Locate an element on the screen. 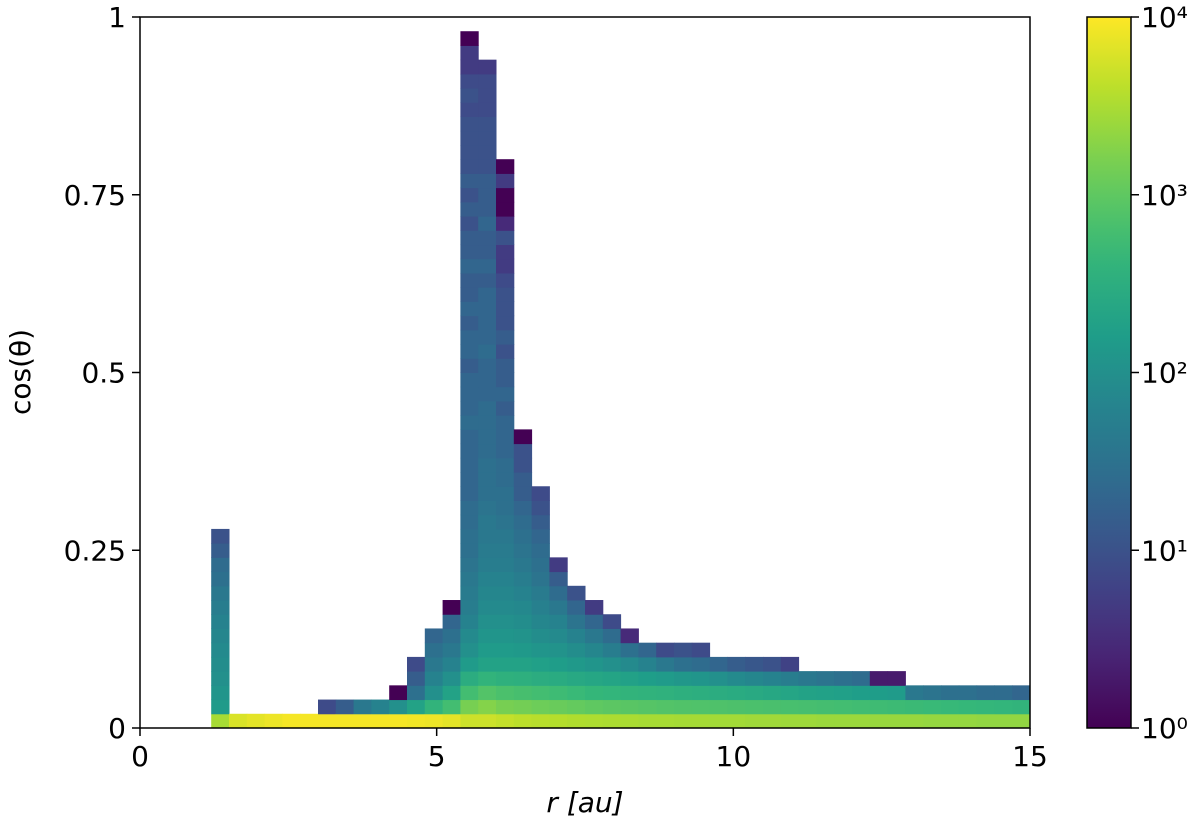  colorbar-tick-label: 10¹ is located at coordinates (1164, 550).